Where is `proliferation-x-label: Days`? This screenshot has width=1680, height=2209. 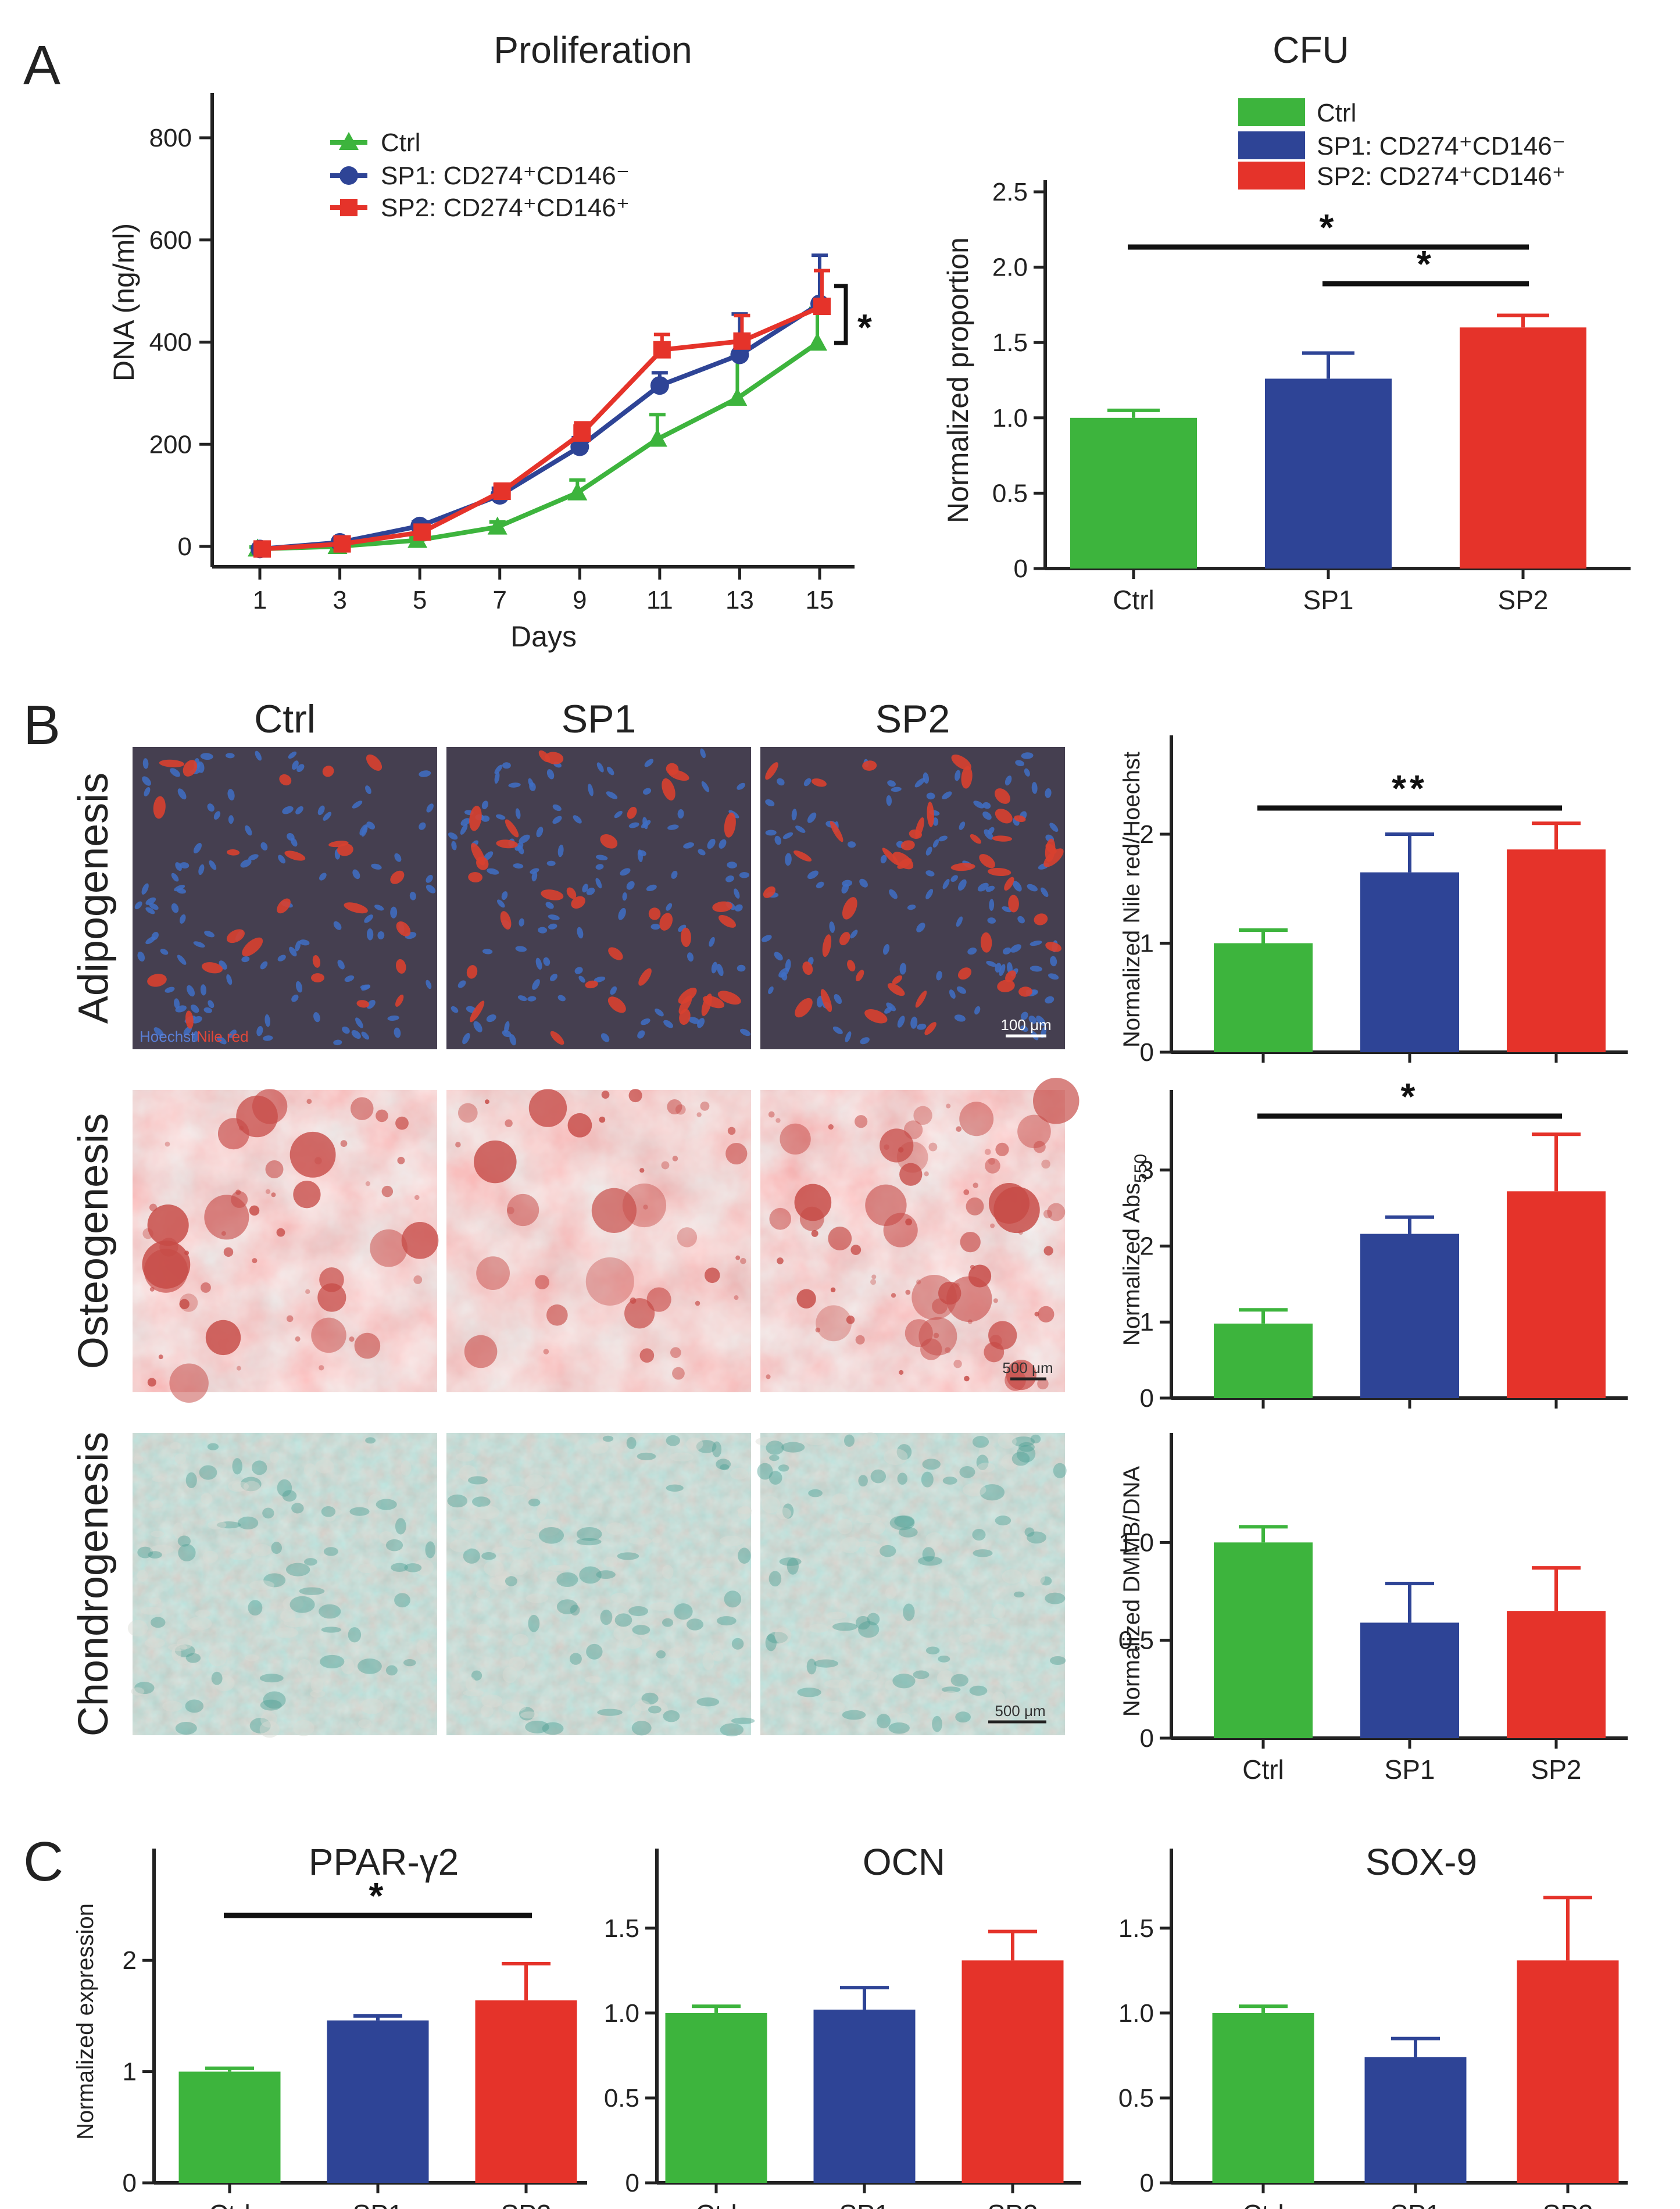 proliferation-x-label: Days is located at coordinates (543, 637).